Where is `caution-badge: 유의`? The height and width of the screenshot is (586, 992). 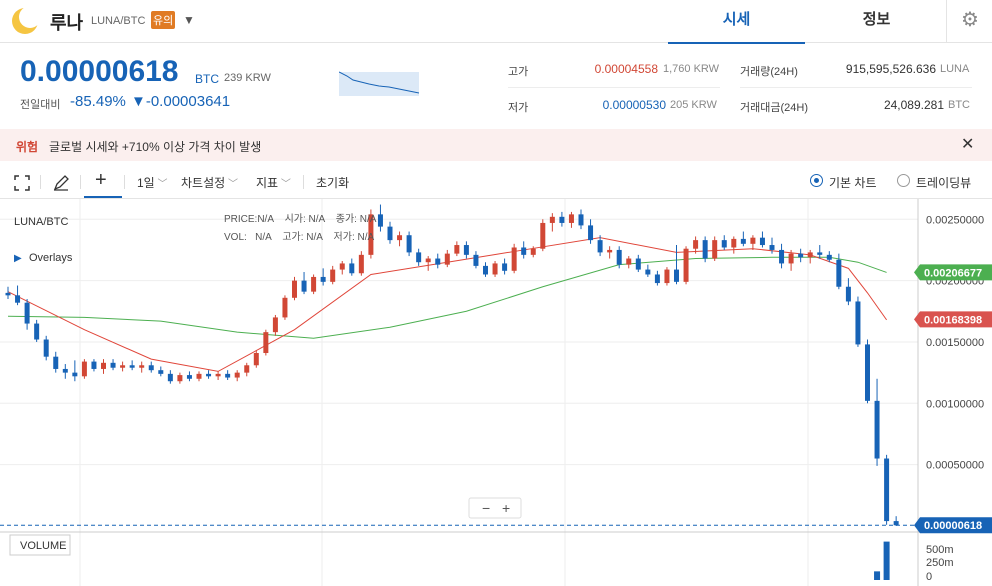 caution-badge: 유의 is located at coordinates (163, 20).